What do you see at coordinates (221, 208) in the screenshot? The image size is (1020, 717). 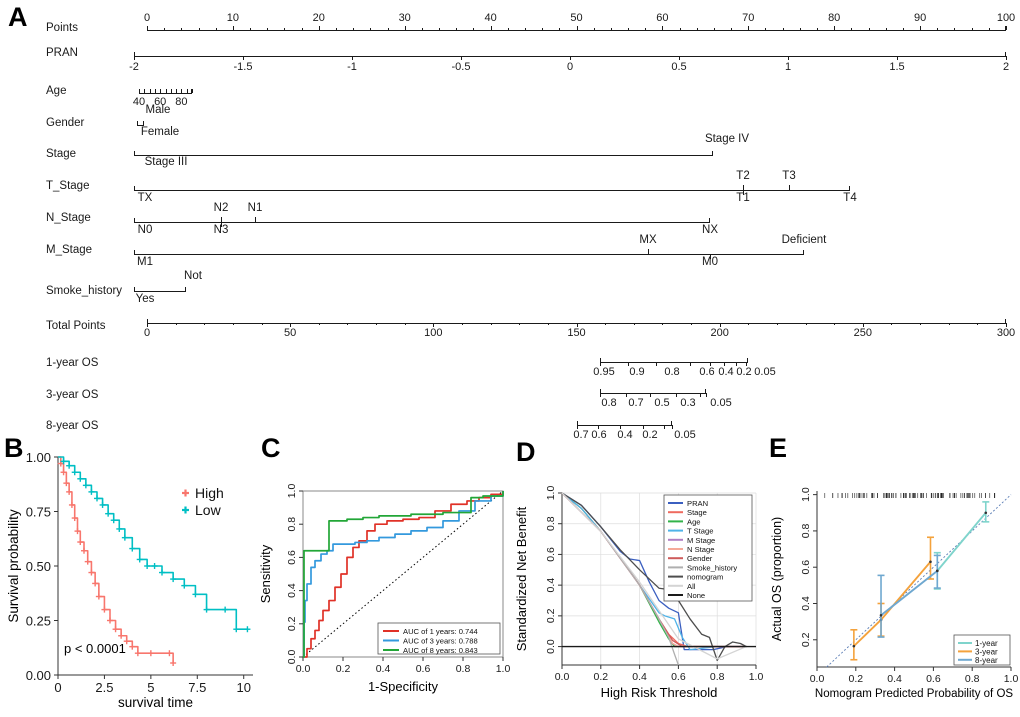 I see `nstage-label-n2: N2` at bounding box center [221, 208].